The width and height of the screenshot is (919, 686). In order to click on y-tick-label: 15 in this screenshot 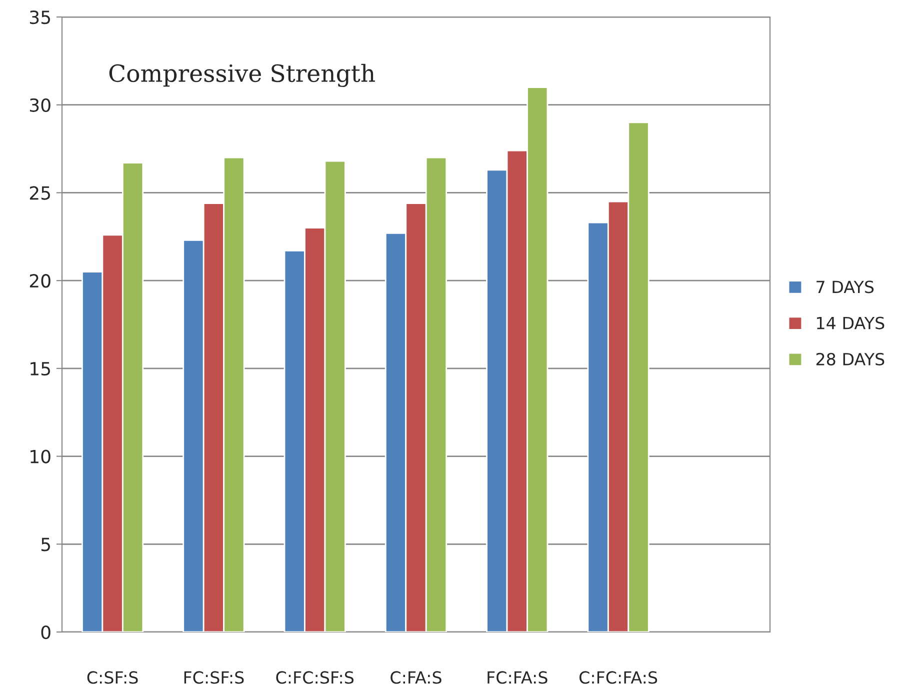, I will do `click(40, 369)`.